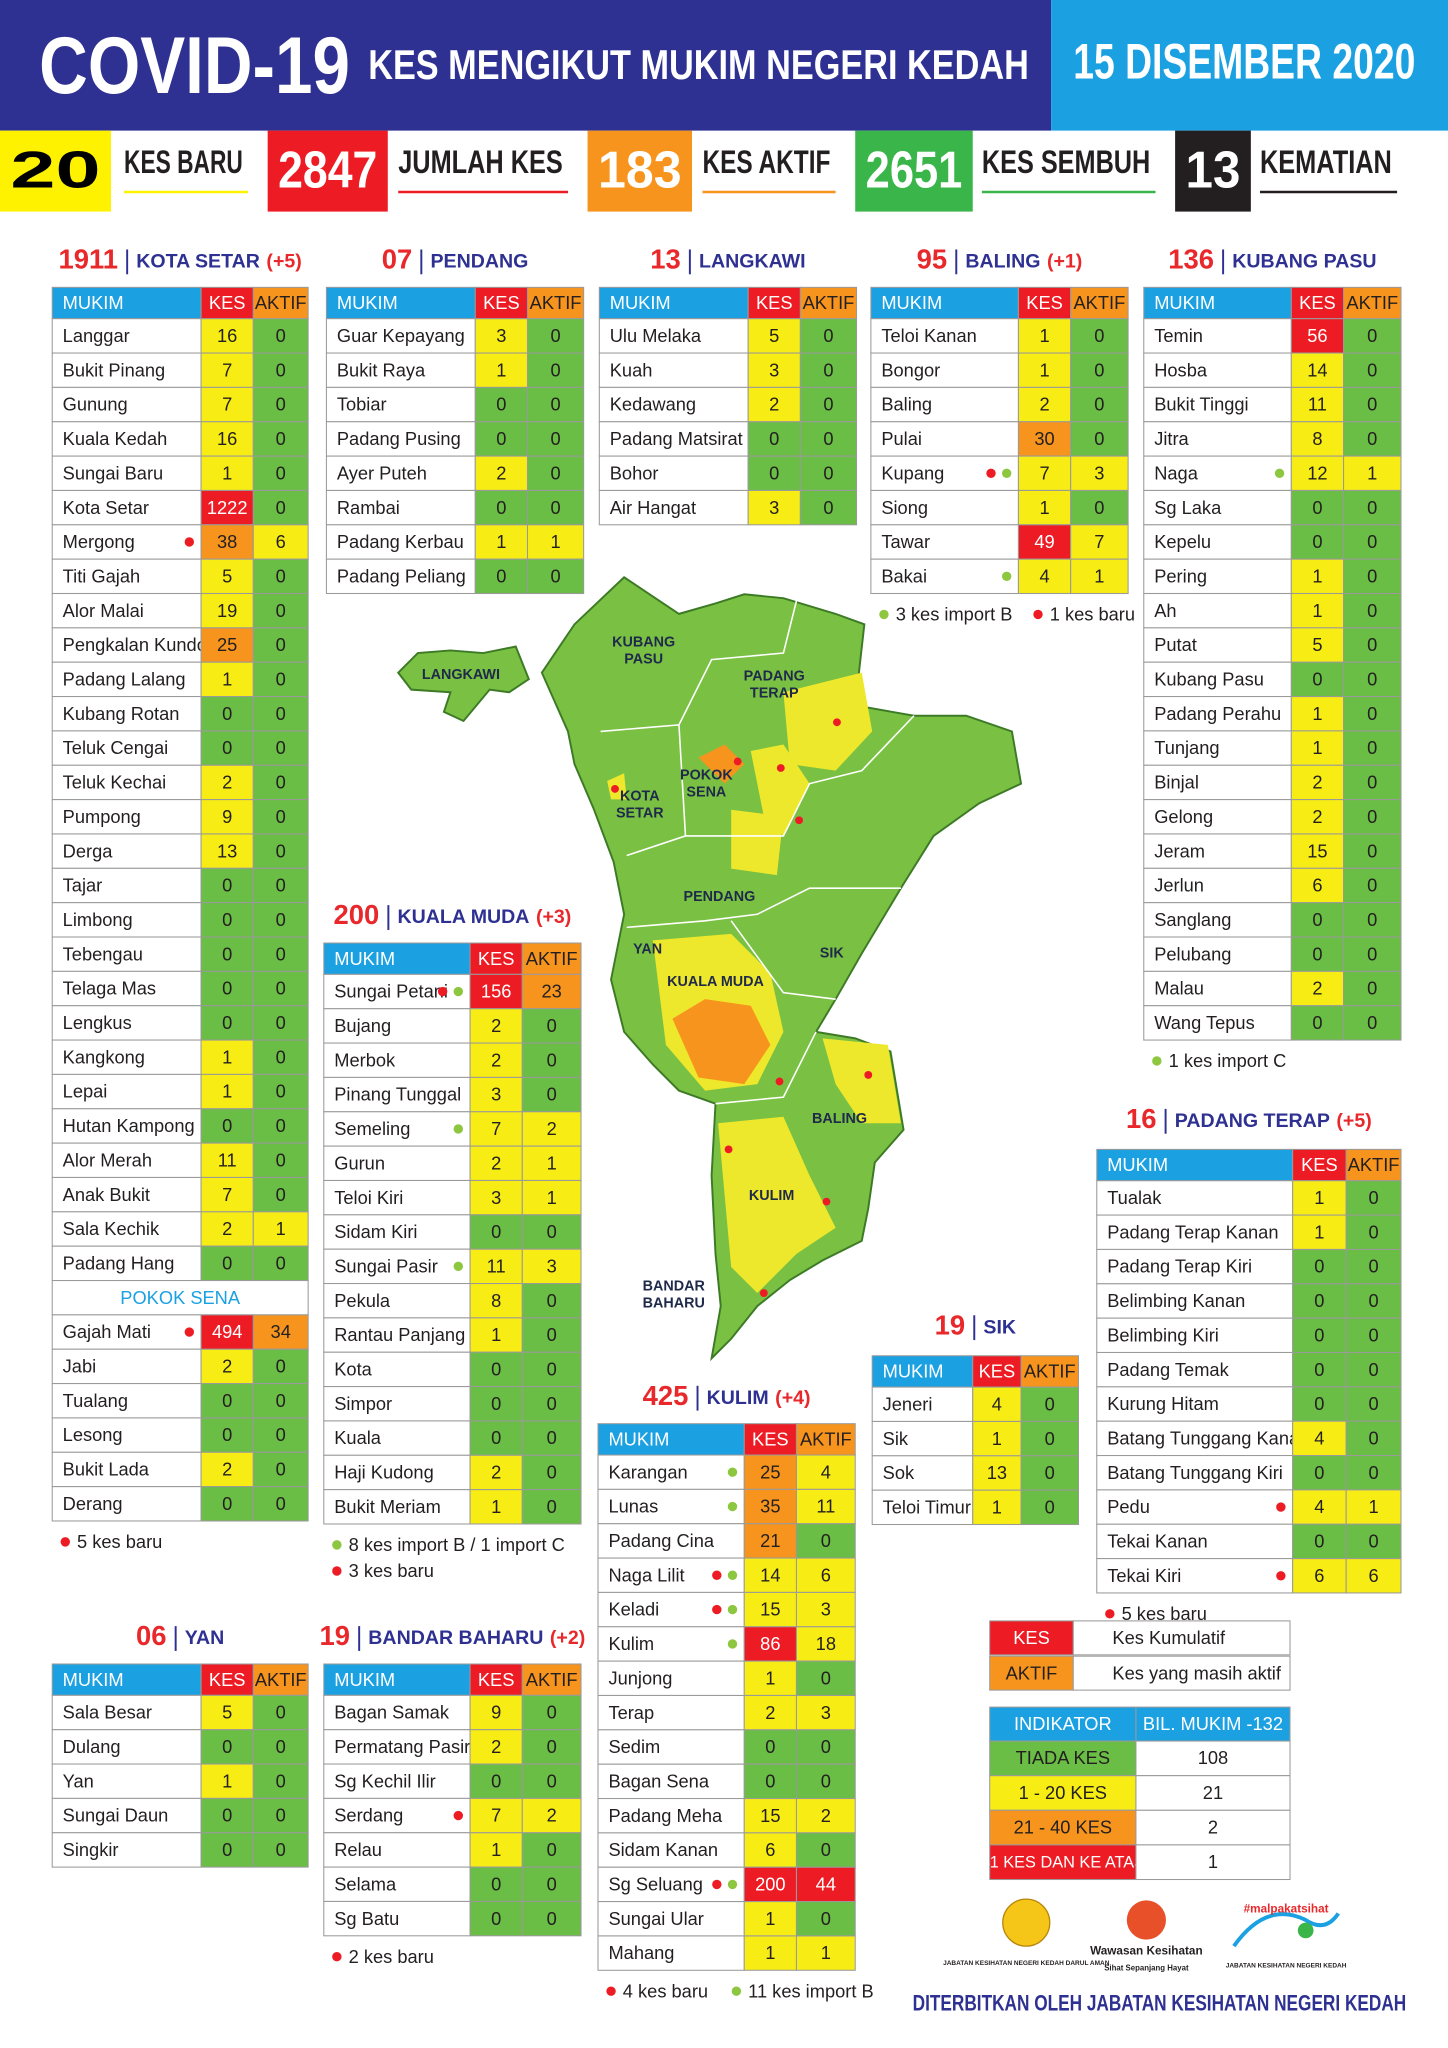 The height and width of the screenshot is (2048, 1448). What do you see at coordinates (1213, 1723) in the screenshot?
I see `indicator-header: BIL. MUKIM -132` at bounding box center [1213, 1723].